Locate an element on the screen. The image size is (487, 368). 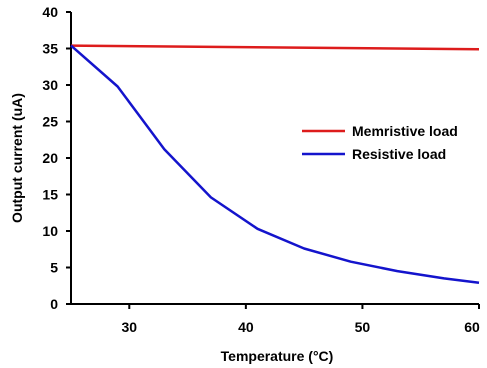
y-tick-label: 10 is located at coordinates (50, 231).